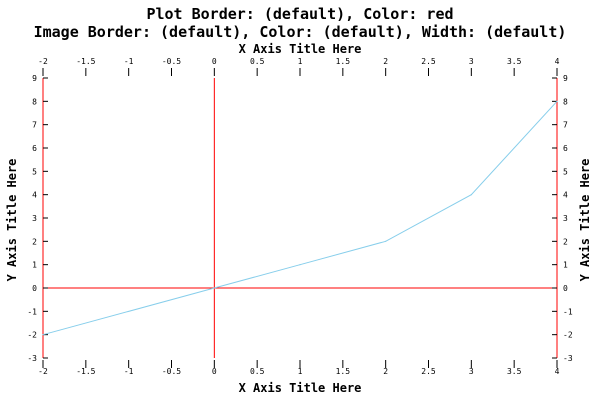 The image size is (600, 400). I want to click on y-tick-label-right: 5, so click(565, 171).